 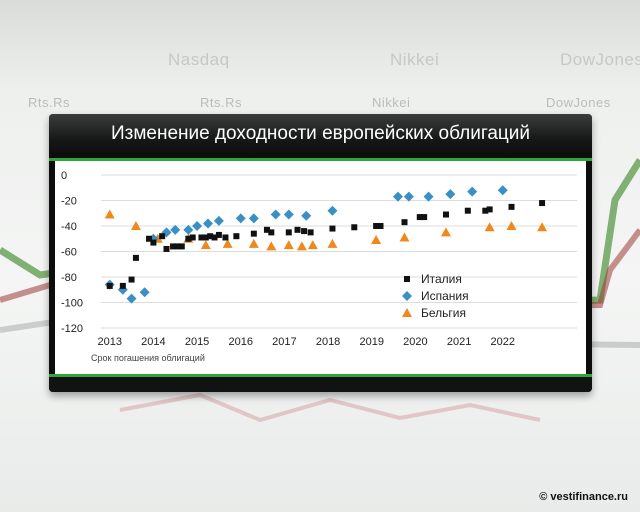 I want to click on x-tick-label: 2014, so click(x=153, y=342).